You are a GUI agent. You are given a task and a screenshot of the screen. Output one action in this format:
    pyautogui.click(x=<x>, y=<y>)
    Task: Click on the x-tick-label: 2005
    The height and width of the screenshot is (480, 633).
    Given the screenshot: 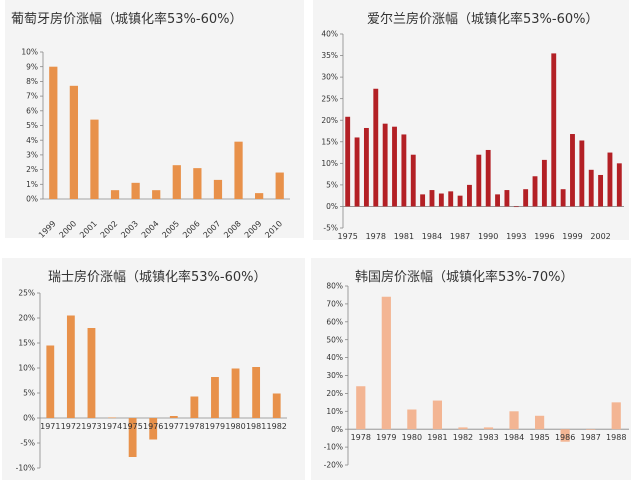 What is the action you would take?
    pyautogui.click(x=170, y=228)
    